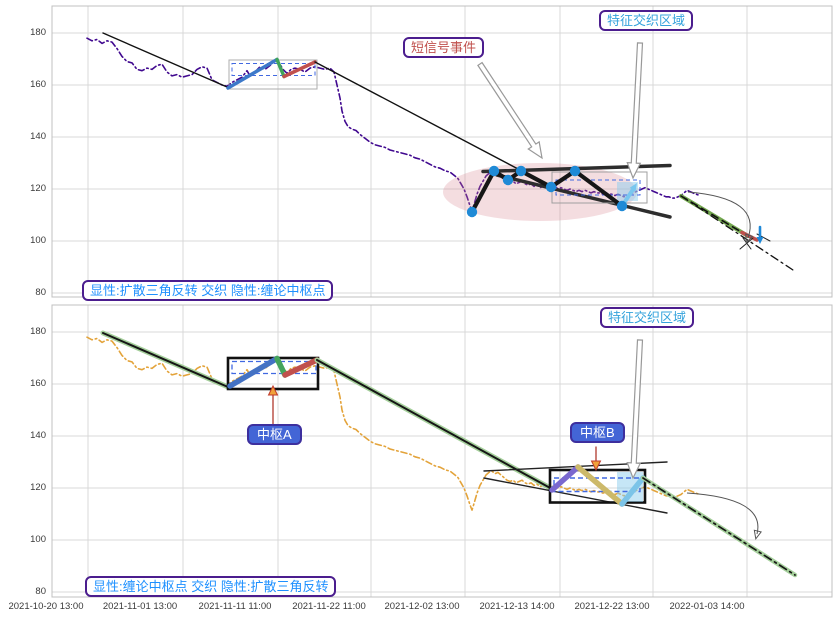 The image size is (839, 617). I want to click on x-tick-label: 2021-12-22 13:00, so click(612, 606).